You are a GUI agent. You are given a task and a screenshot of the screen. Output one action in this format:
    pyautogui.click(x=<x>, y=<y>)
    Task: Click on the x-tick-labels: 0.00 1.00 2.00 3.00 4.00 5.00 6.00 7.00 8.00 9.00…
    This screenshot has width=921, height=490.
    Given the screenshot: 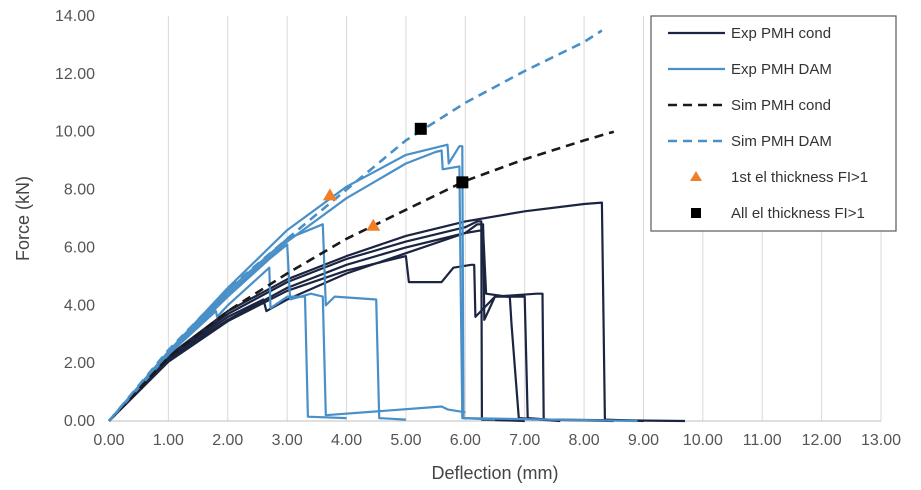 What is the action you would take?
    pyautogui.click(x=497, y=440)
    